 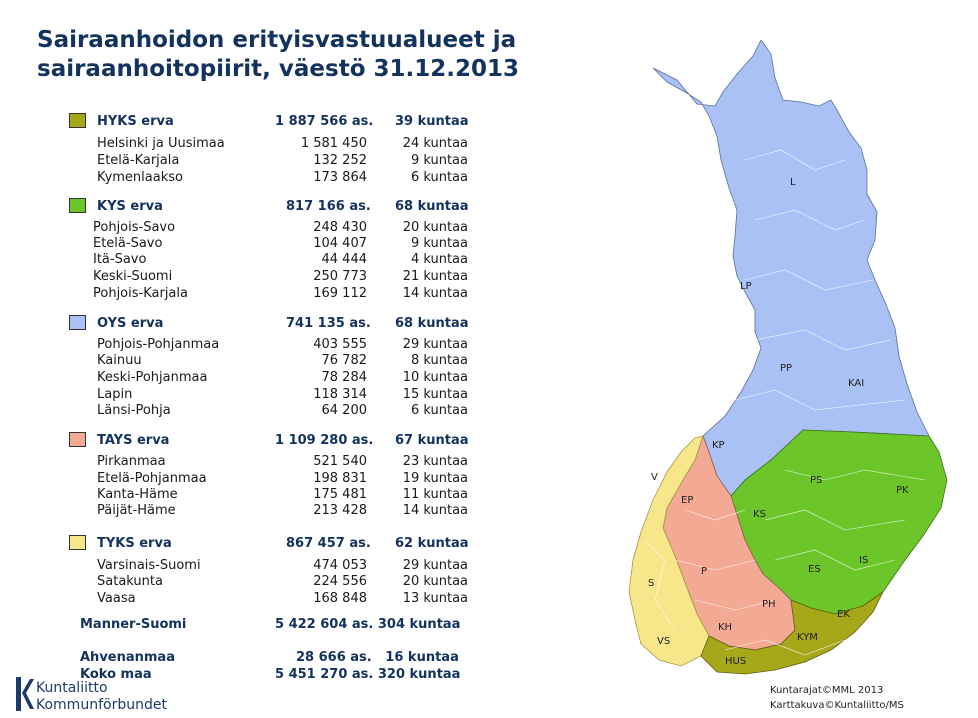 I want to click on region-hyks, so click(x=792, y=633).